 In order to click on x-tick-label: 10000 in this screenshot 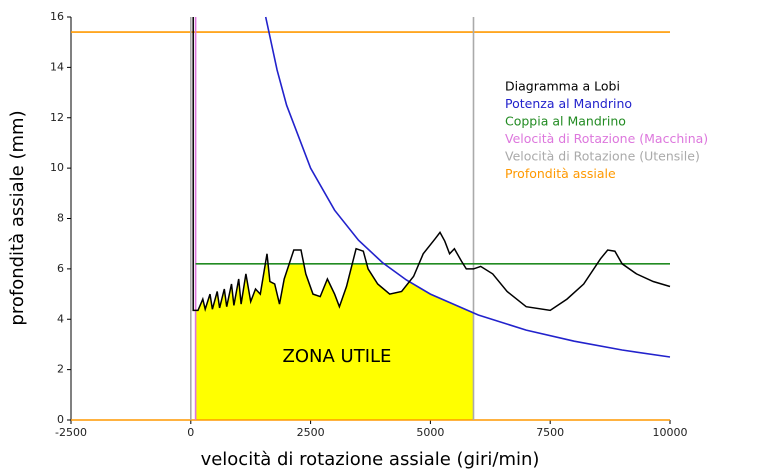, I will do `click(670, 432)`.